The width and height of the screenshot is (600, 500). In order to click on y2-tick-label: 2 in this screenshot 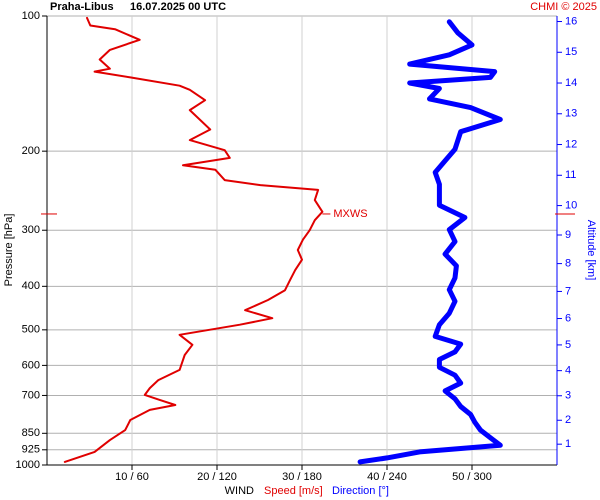, I will do `click(568, 420)`.